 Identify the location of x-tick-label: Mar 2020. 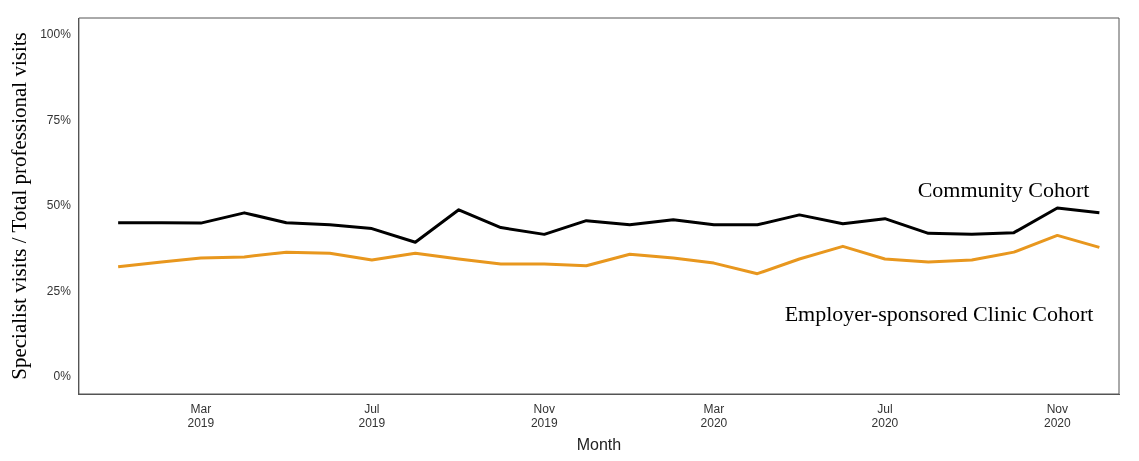
(714, 415).